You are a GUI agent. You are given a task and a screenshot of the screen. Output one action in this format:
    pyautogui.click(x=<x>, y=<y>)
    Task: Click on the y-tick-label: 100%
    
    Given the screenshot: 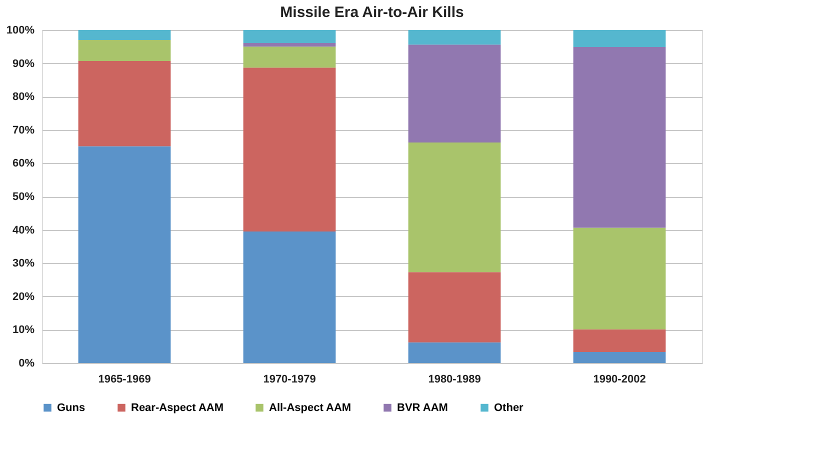 What is the action you would take?
    pyautogui.click(x=20, y=30)
    